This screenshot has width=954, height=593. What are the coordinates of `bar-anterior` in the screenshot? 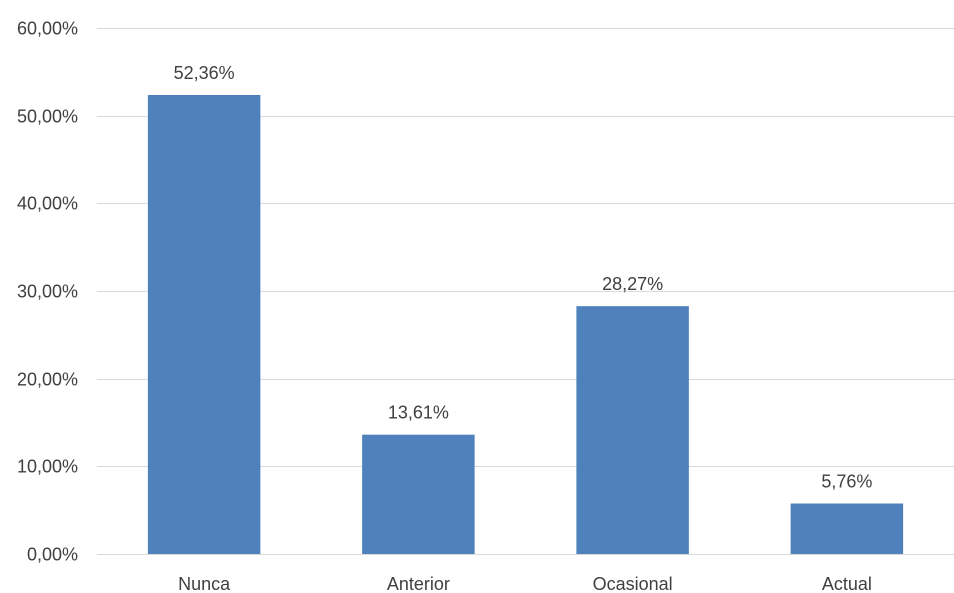 It's located at (418, 494).